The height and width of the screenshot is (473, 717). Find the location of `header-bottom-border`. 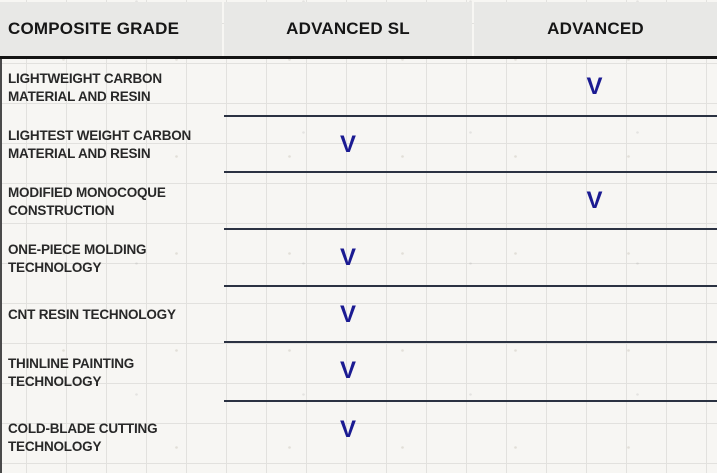

header-bottom-border is located at coordinates (358, 57).